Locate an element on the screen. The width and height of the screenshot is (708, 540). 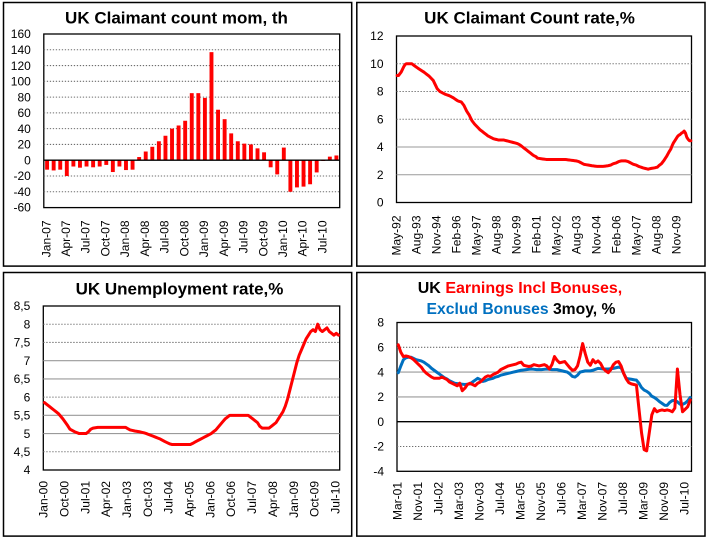
svg-text: Jul-09 is located at coordinates (244, 236).